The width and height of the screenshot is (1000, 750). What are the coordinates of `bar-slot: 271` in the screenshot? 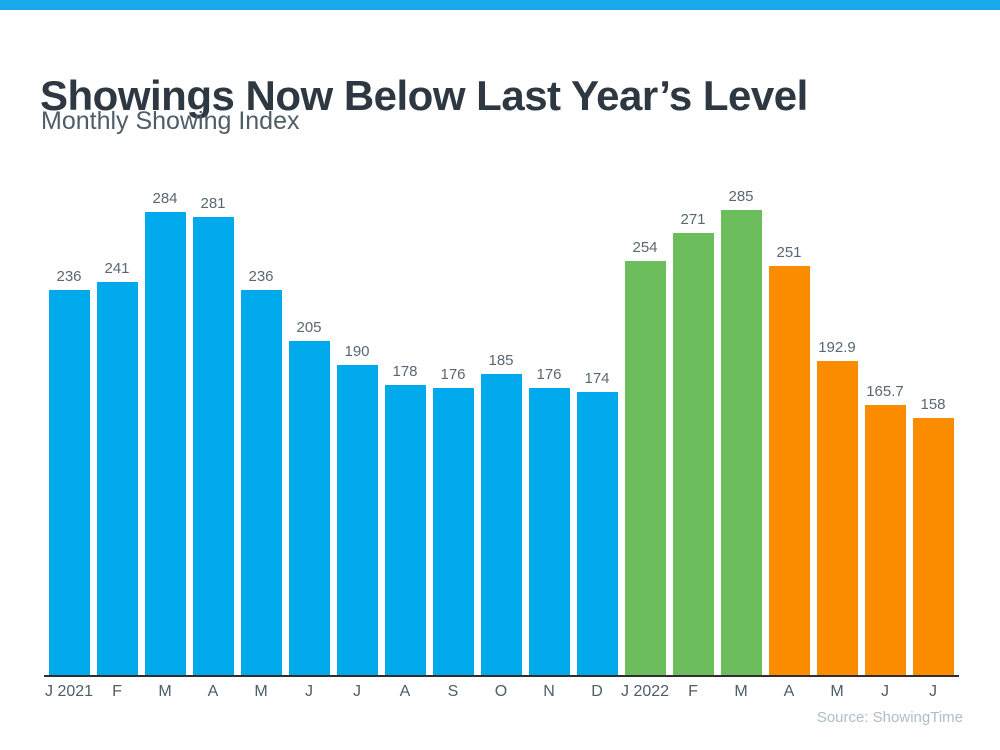 It's located at (693, 443).